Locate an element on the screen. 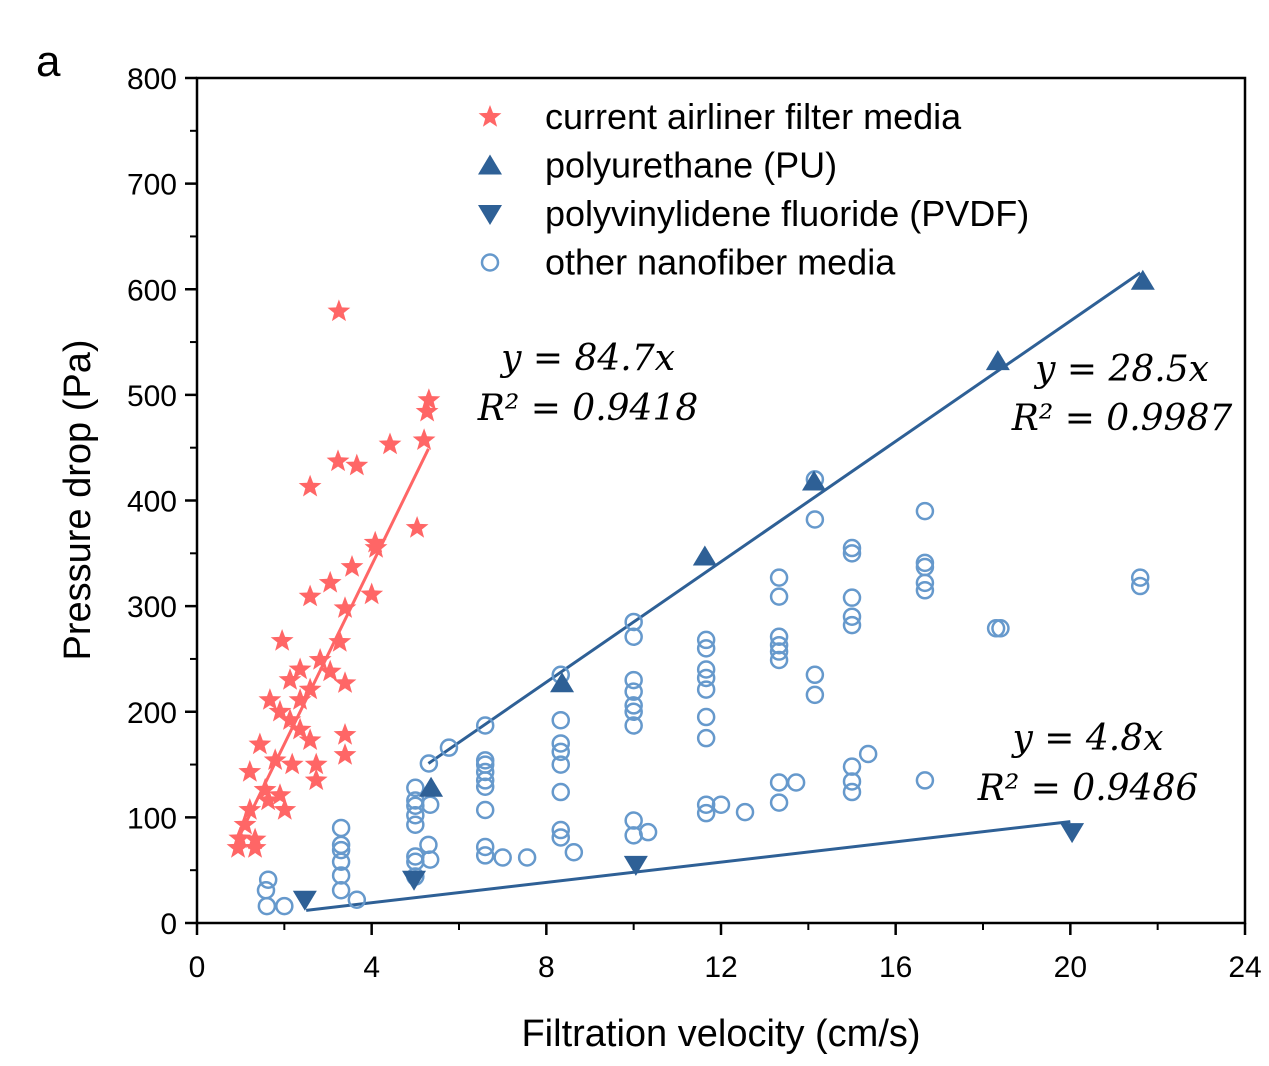  y-tick-label: 400 is located at coordinates (152, 502).